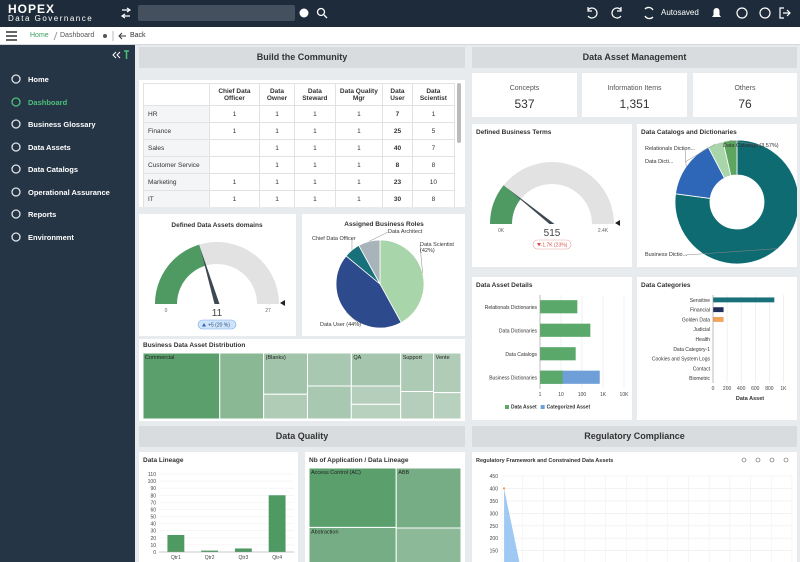 This screenshot has height=562, width=800. What do you see at coordinates (126, 13) in the screenshot?
I see `swap-icon` at bounding box center [126, 13].